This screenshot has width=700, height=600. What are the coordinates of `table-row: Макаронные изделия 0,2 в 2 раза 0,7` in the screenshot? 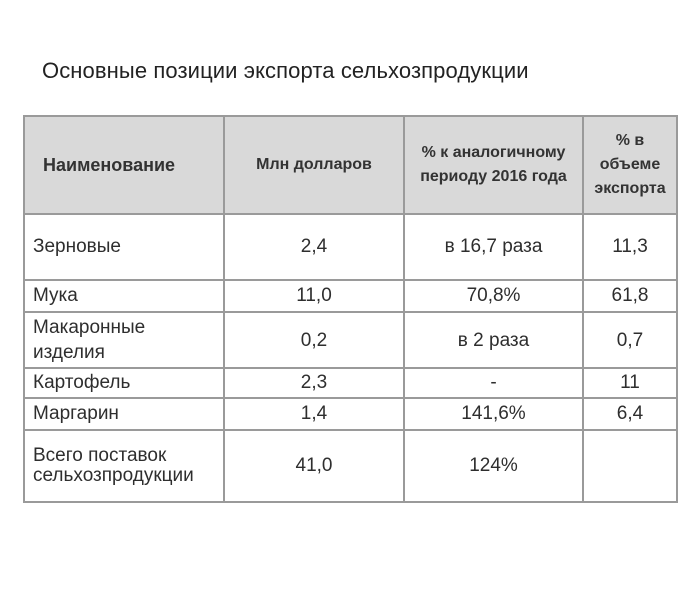 It's located at (350, 340).